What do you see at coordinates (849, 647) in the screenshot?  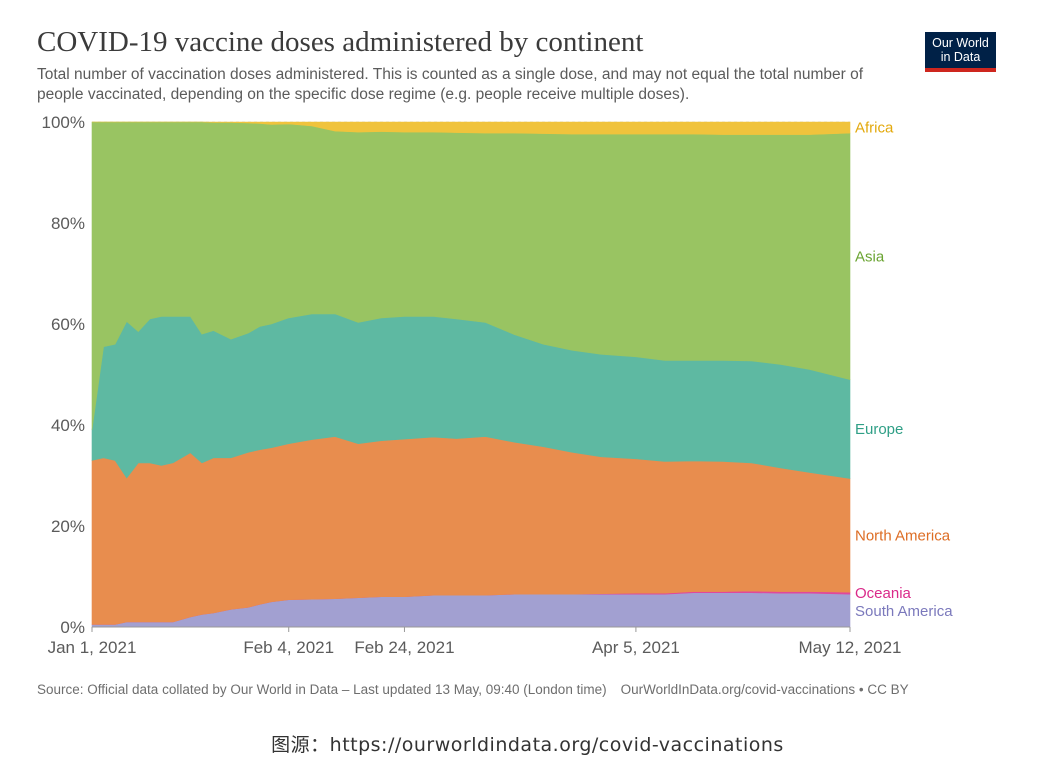 I see `x-tick-label: May 12, 2021` at bounding box center [849, 647].